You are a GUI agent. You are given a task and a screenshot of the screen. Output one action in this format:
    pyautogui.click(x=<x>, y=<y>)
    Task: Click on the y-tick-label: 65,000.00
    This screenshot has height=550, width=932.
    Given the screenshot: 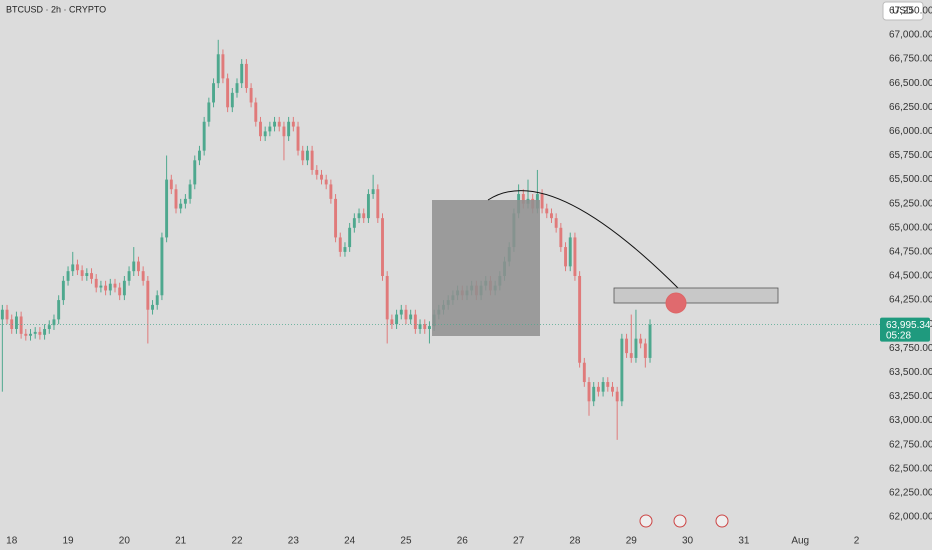 What is the action you would take?
    pyautogui.click(x=910, y=227)
    